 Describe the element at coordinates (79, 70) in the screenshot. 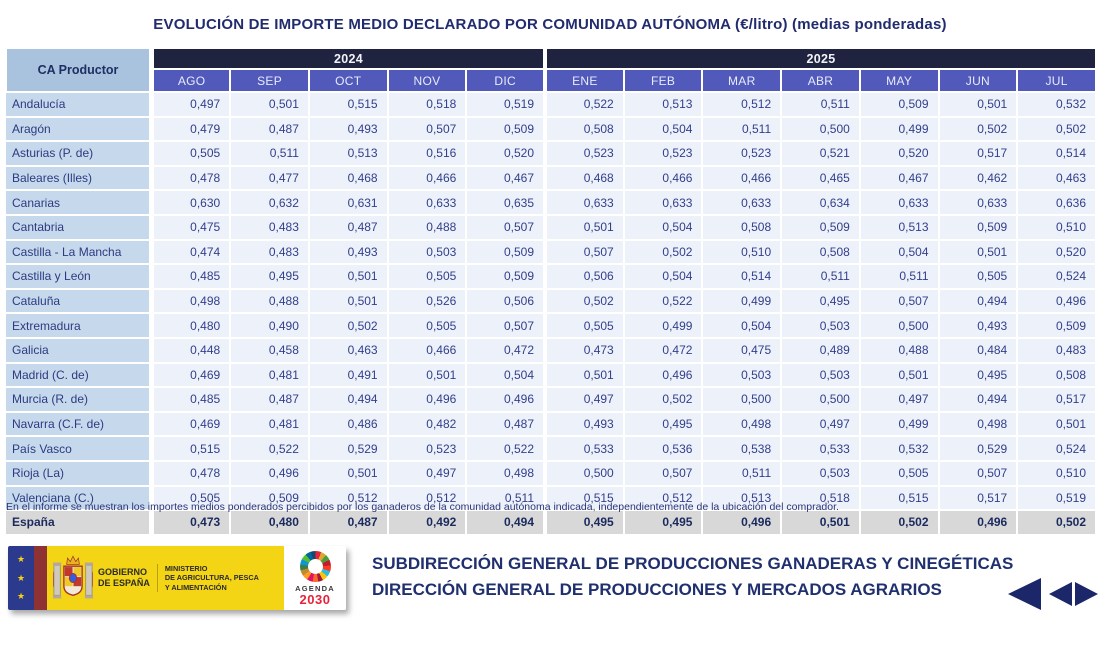

I see `corner-header: CA Productor` at that location.